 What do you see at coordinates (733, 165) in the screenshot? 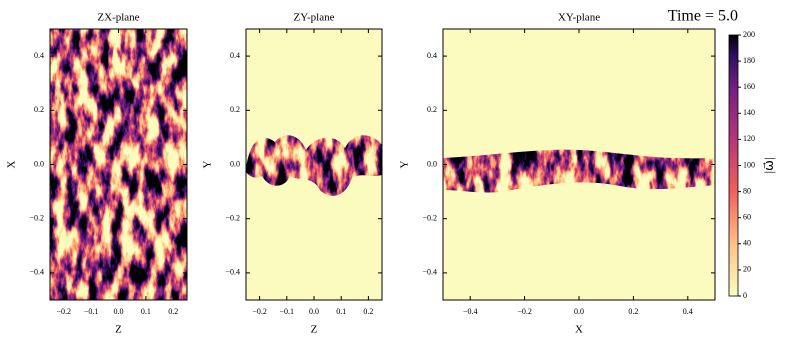
I see `colorbar-gradient` at bounding box center [733, 165].